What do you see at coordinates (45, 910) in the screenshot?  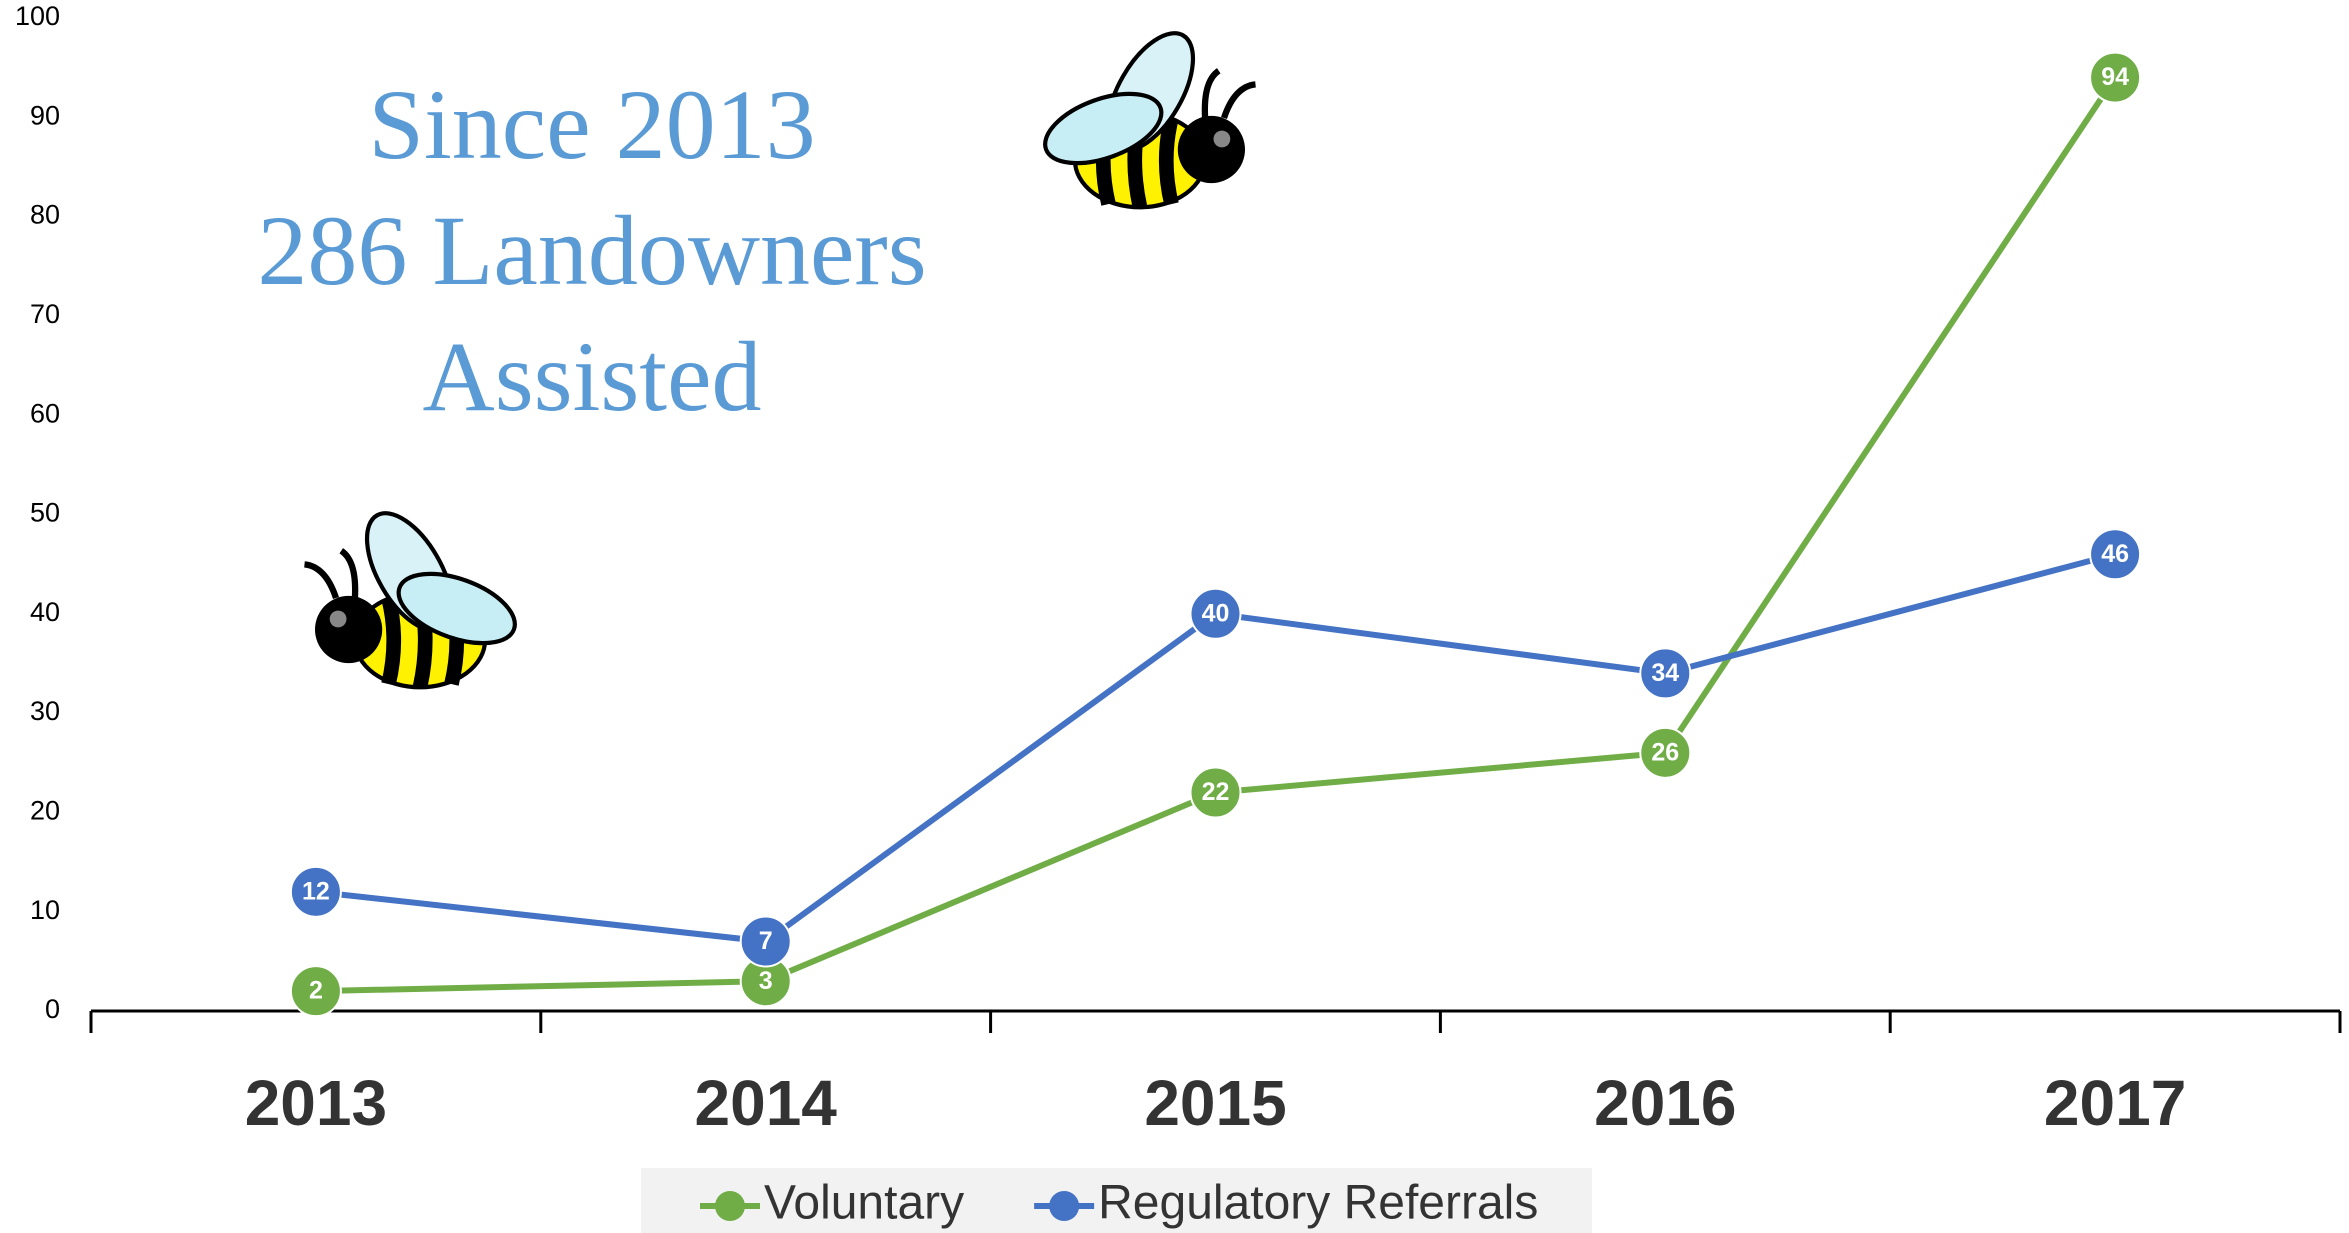 I see `y-tick-label: 10` at bounding box center [45, 910].